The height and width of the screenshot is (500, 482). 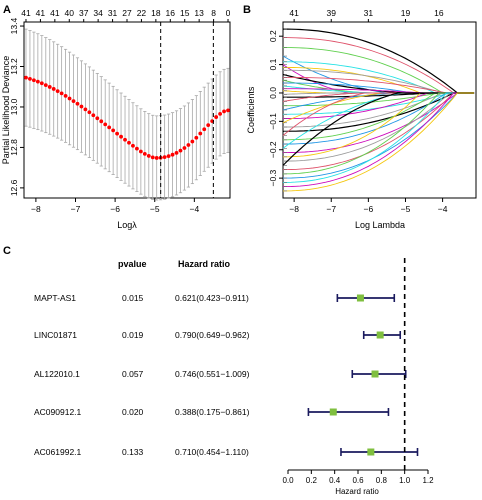 What do you see at coordinates (156, 13) in the screenshot?
I see `top-tick-label: 18` at bounding box center [156, 13].